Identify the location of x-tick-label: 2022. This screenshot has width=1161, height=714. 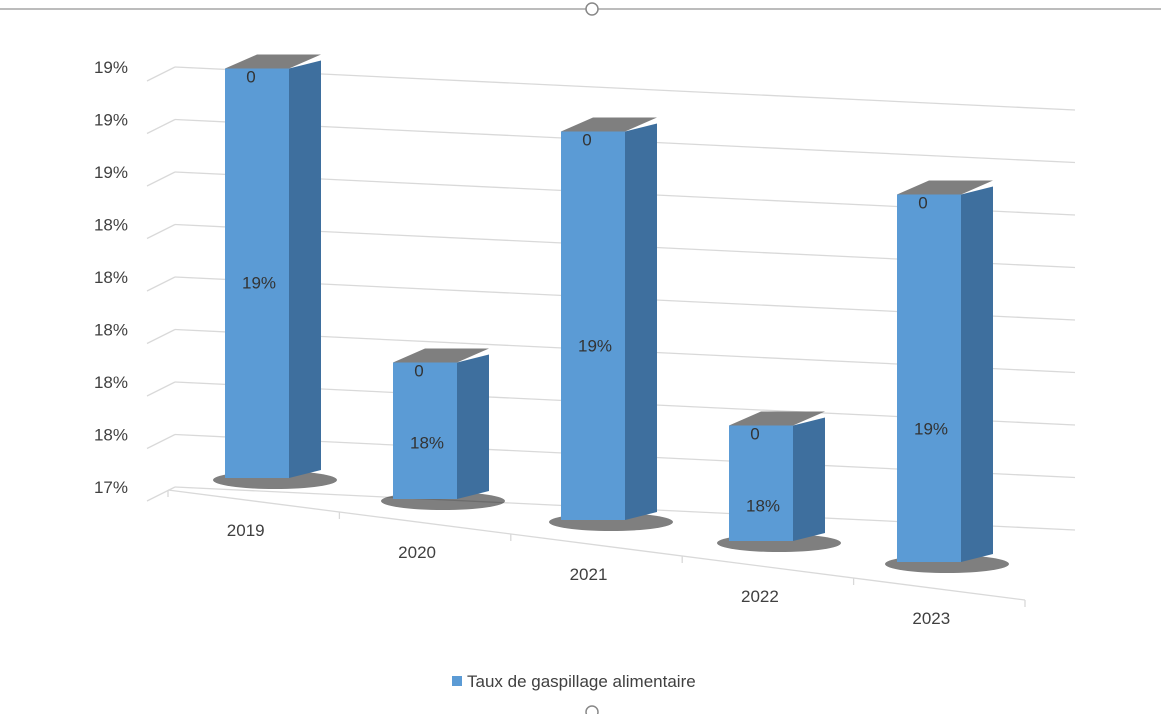
(760, 596).